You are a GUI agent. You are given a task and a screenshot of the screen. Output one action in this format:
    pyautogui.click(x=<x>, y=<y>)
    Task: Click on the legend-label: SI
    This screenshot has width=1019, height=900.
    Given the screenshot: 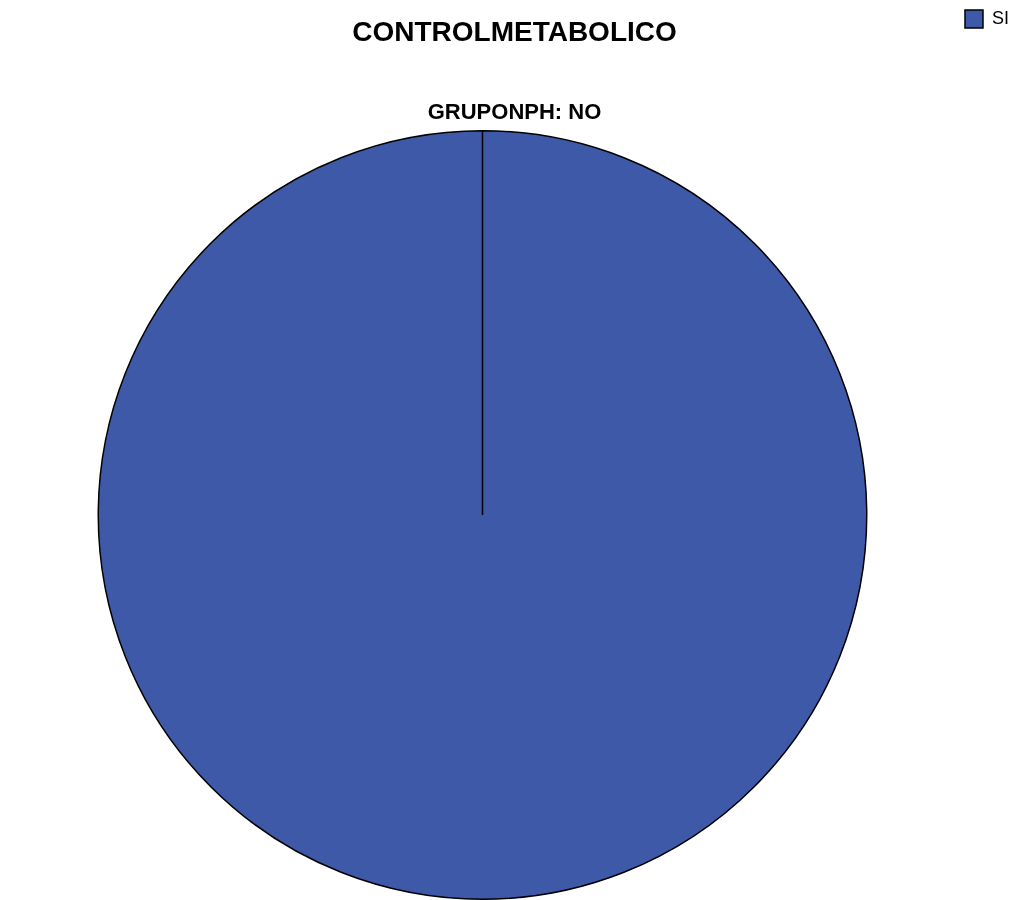 What is the action you would take?
    pyautogui.click(x=1000, y=17)
    